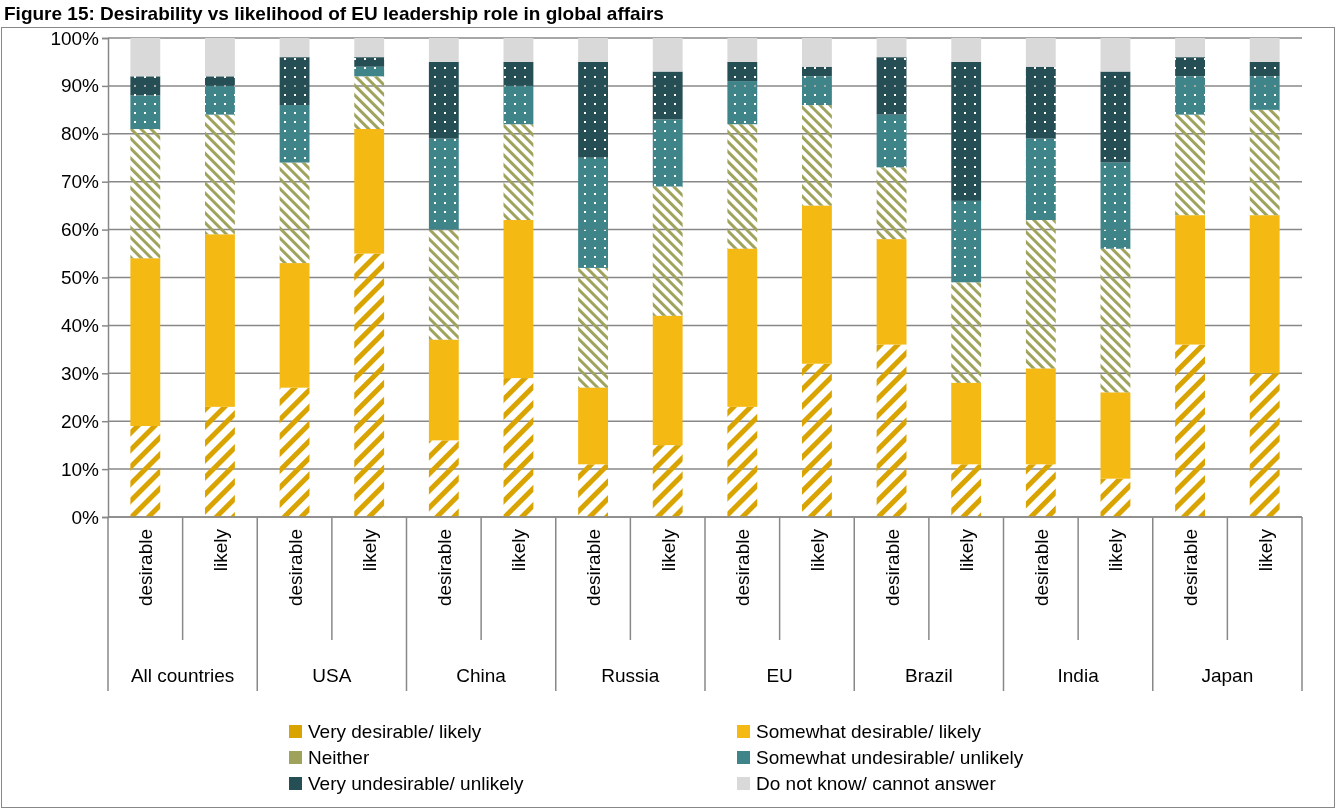 The height and width of the screenshot is (809, 1336). I want to click on text: EU, so click(779, 675).